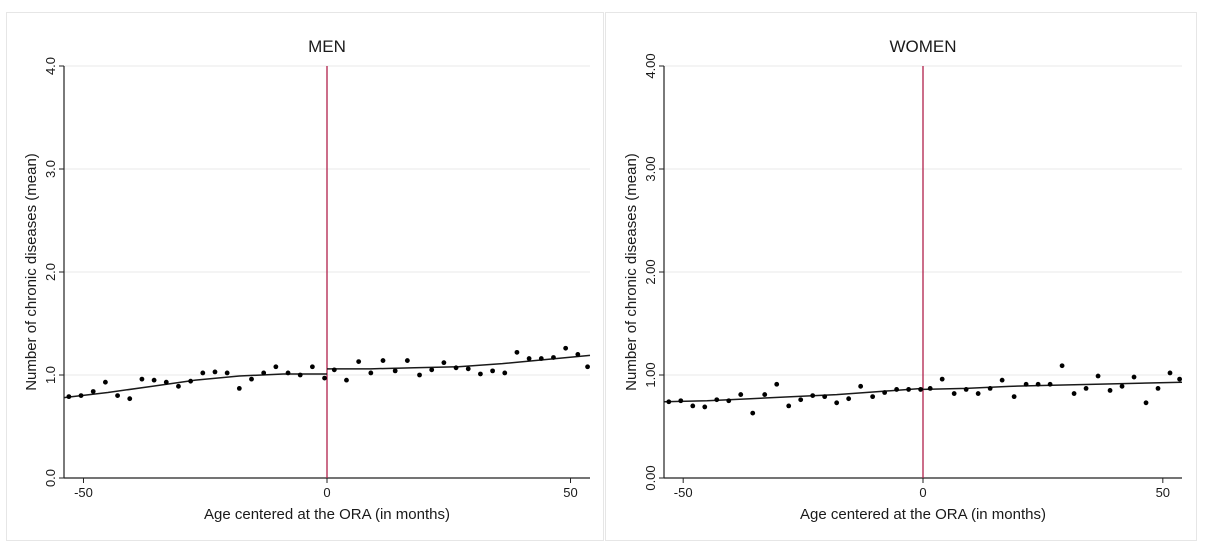 The height and width of the screenshot is (551, 1208). I want to click on y-tick-label: 4.00, so click(650, 65).